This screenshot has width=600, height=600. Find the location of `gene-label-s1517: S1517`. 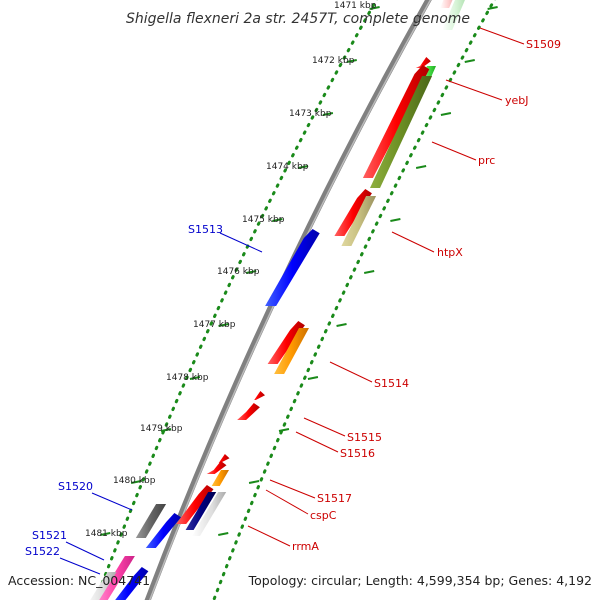

gene-label-s1517: S1517 is located at coordinates (334, 498).